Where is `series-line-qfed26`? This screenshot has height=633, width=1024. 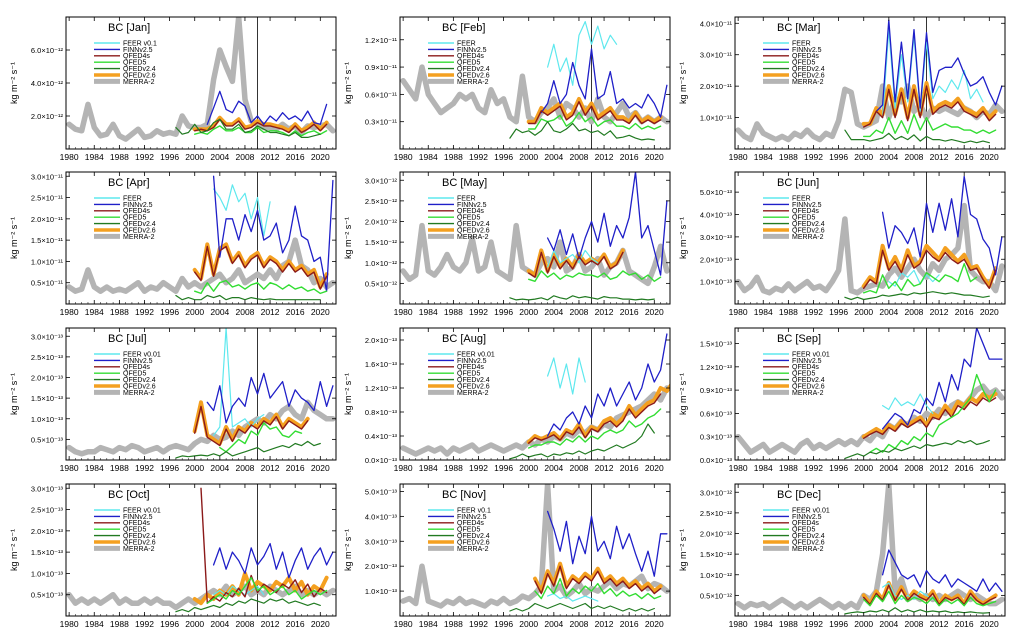
series-line-qfed26 is located at coordinates (929, 415).